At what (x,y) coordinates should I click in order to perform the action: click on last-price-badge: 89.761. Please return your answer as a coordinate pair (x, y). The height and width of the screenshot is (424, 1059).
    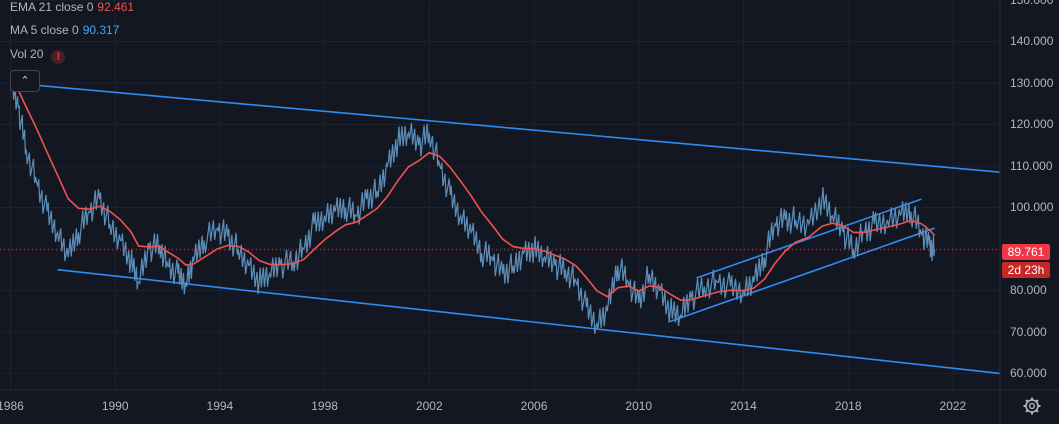
    Looking at the image, I should click on (1026, 252).